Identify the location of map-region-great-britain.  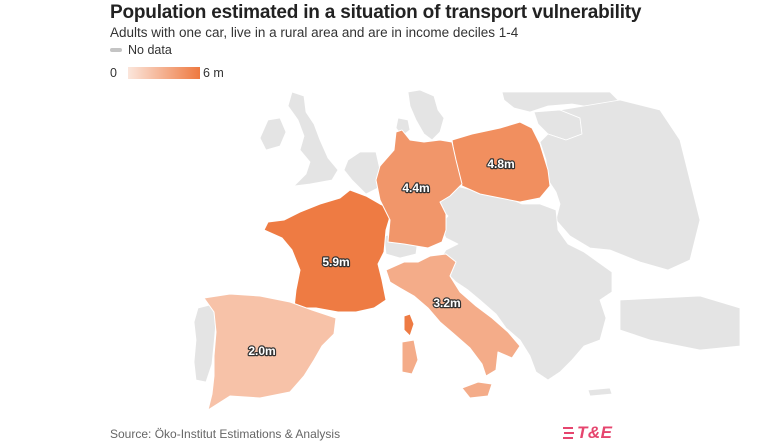
(313, 139).